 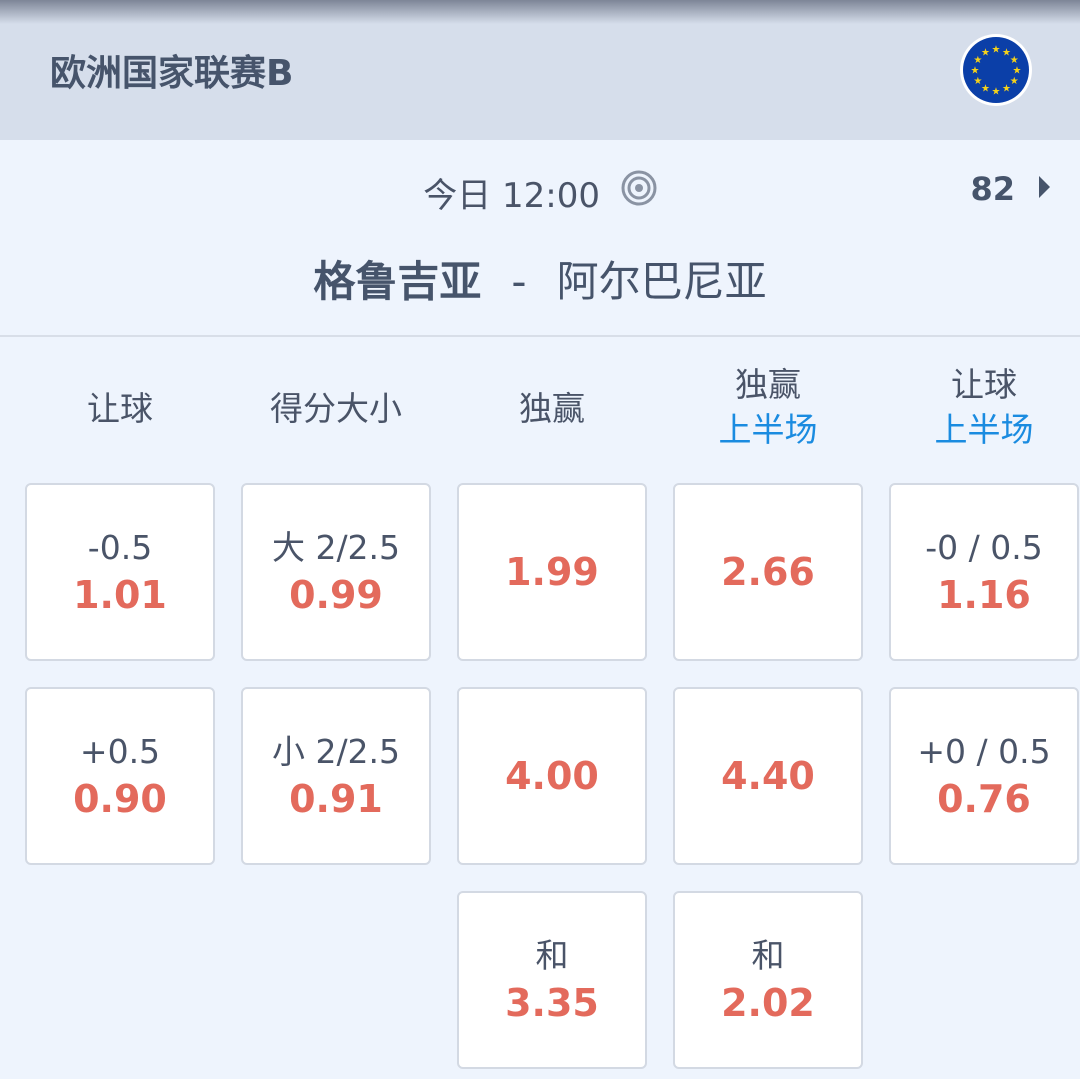 What do you see at coordinates (1044, 187) in the screenshot?
I see `chevron-right-icon` at bounding box center [1044, 187].